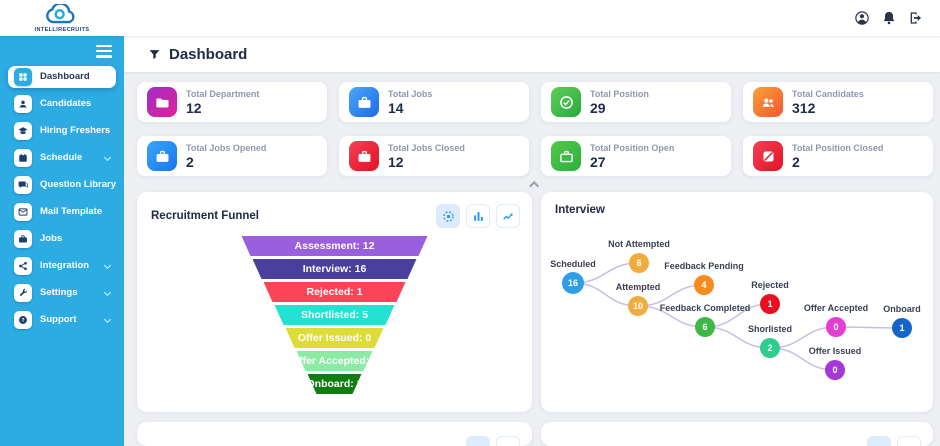 The height and width of the screenshot is (446, 940). What do you see at coordinates (705, 327) in the screenshot?
I see `node-circle-feedback_completed` at bounding box center [705, 327].